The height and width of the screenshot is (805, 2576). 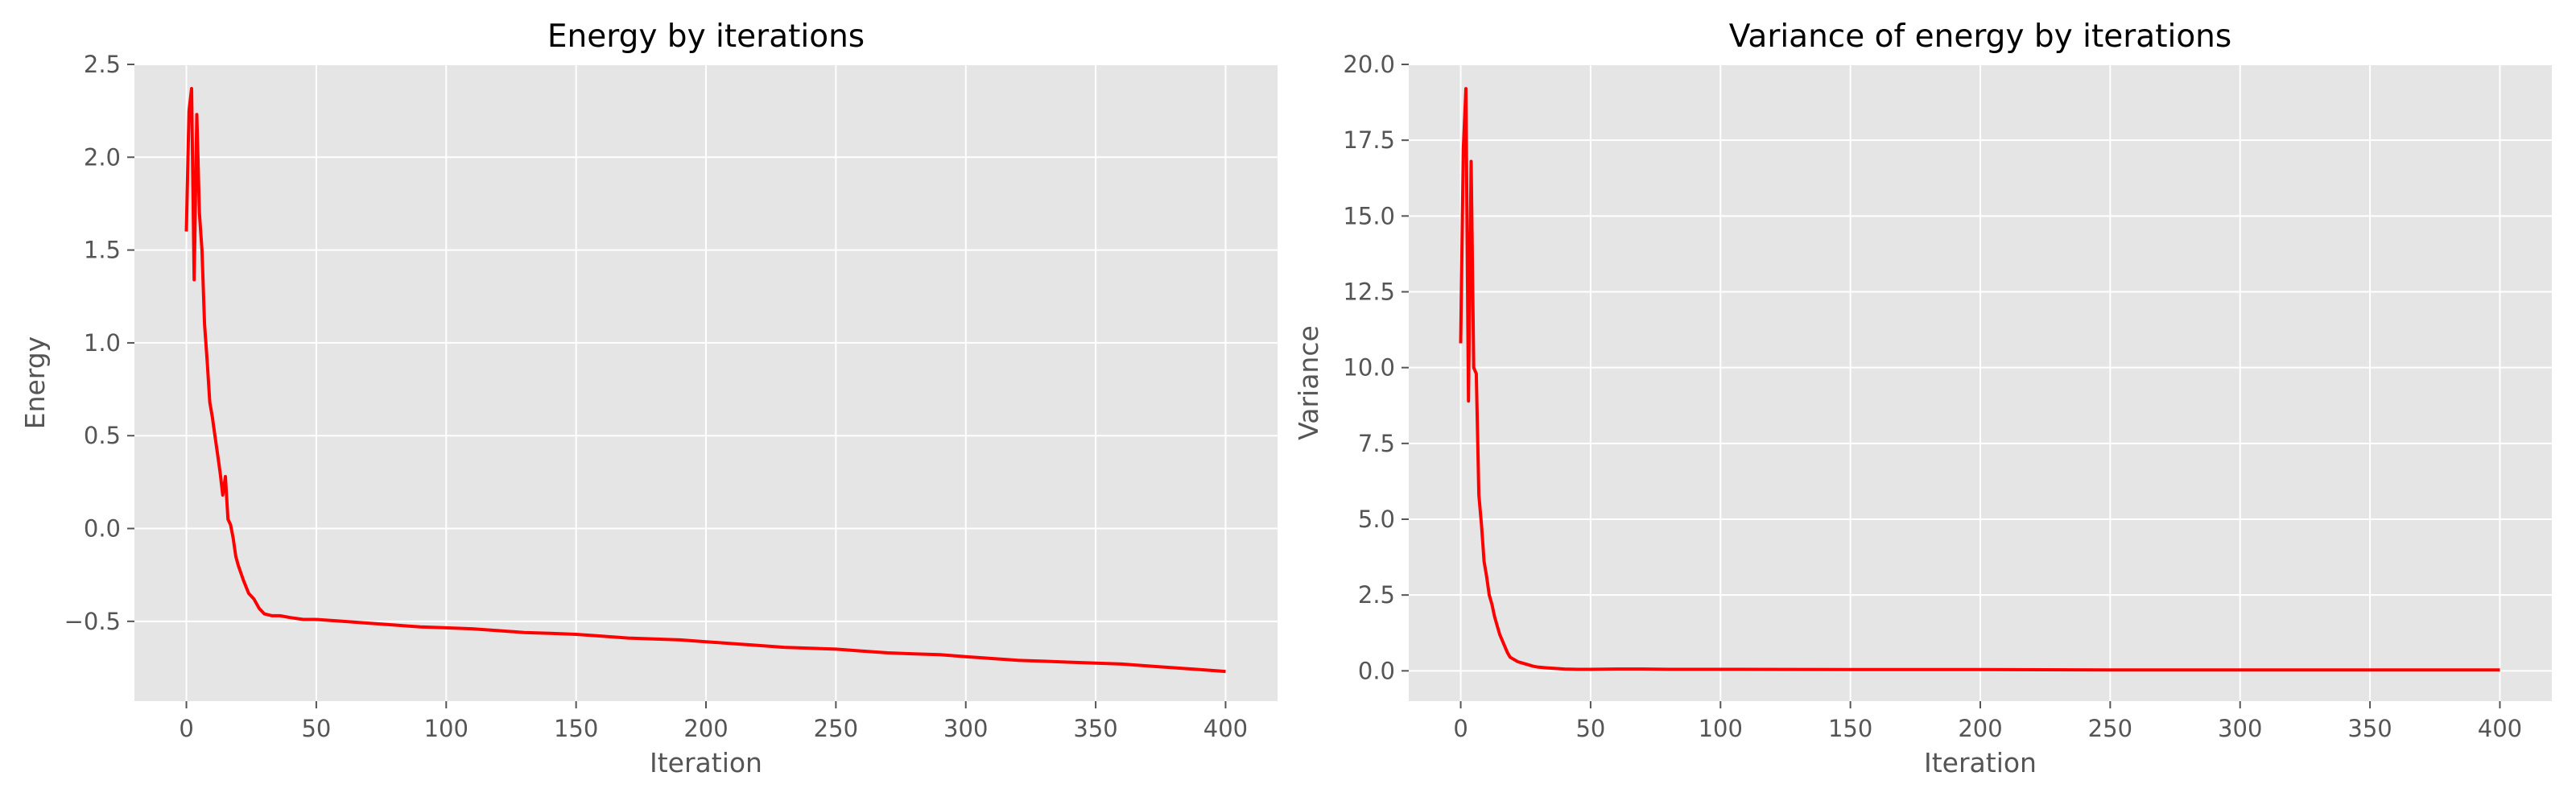 What do you see at coordinates (1308, 382) in the screenshot?
I see `variance-y-axis-label: Variance` at bounding box center [1308, 382].